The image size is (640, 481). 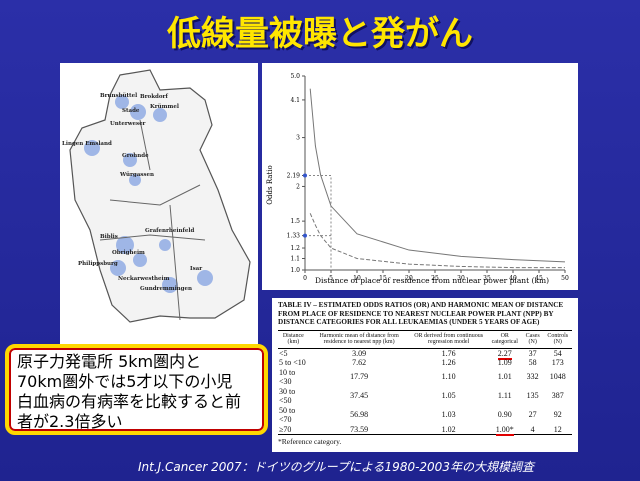 I want to click on cell-text: 5 to <10, so click(x=292, y=362).